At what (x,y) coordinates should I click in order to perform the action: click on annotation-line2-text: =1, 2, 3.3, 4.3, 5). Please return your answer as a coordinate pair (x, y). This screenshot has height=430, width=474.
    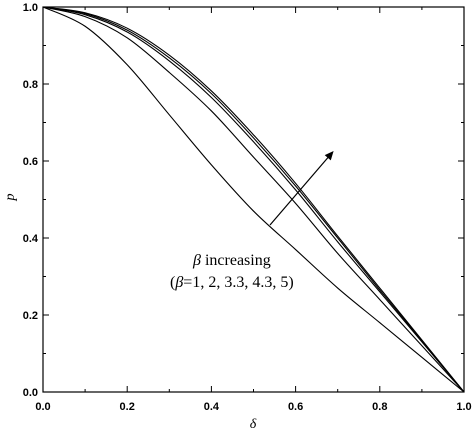
    Looking at the image, I should click on (238, 282).